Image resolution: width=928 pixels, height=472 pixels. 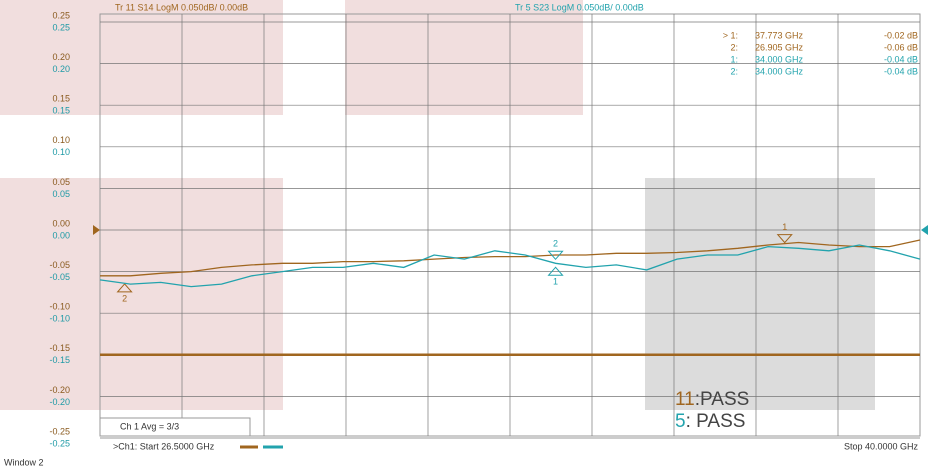 I want to click on marker-region, so click(x=760, y=294).